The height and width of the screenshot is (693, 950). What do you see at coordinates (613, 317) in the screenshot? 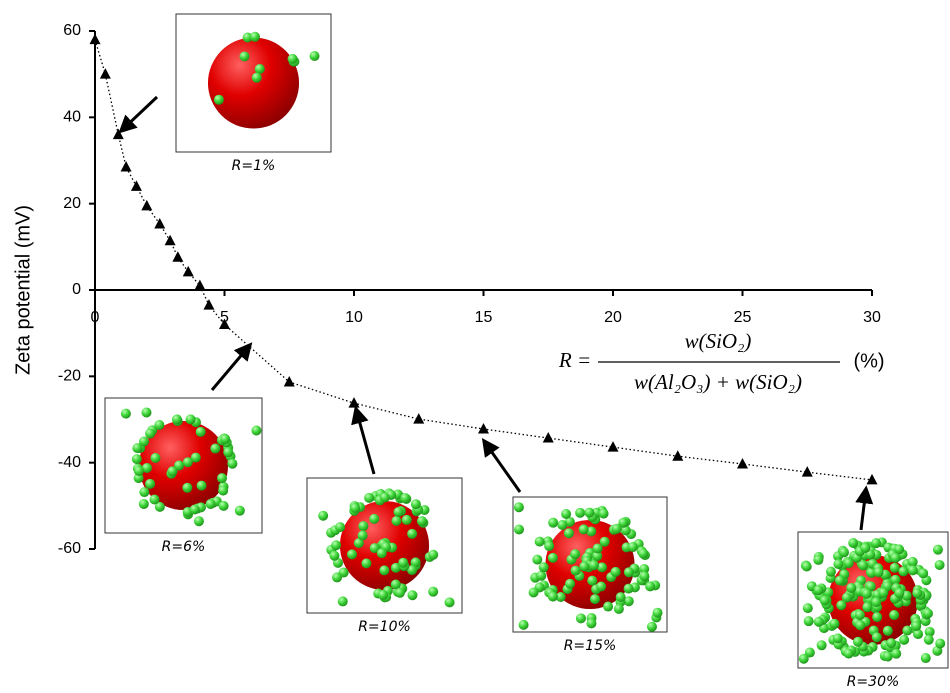
I see `x-tick-label: 20` at bounding box center [613, 317].